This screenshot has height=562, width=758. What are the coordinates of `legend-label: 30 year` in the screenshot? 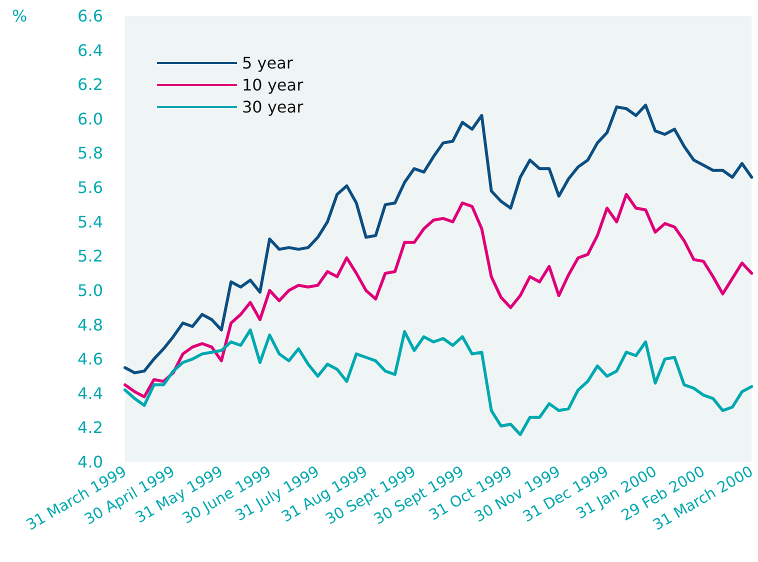 It's located at (273, 107).